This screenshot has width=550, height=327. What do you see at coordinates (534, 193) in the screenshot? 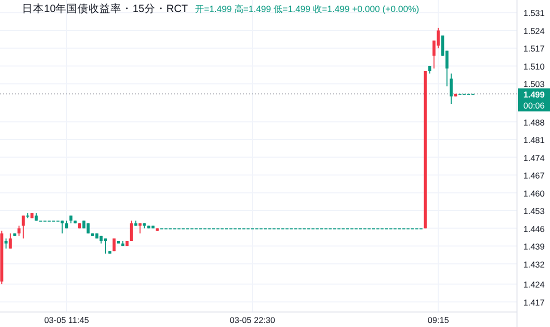
I see `y-tick-label: 1.460` at bounding box center [534, 193].